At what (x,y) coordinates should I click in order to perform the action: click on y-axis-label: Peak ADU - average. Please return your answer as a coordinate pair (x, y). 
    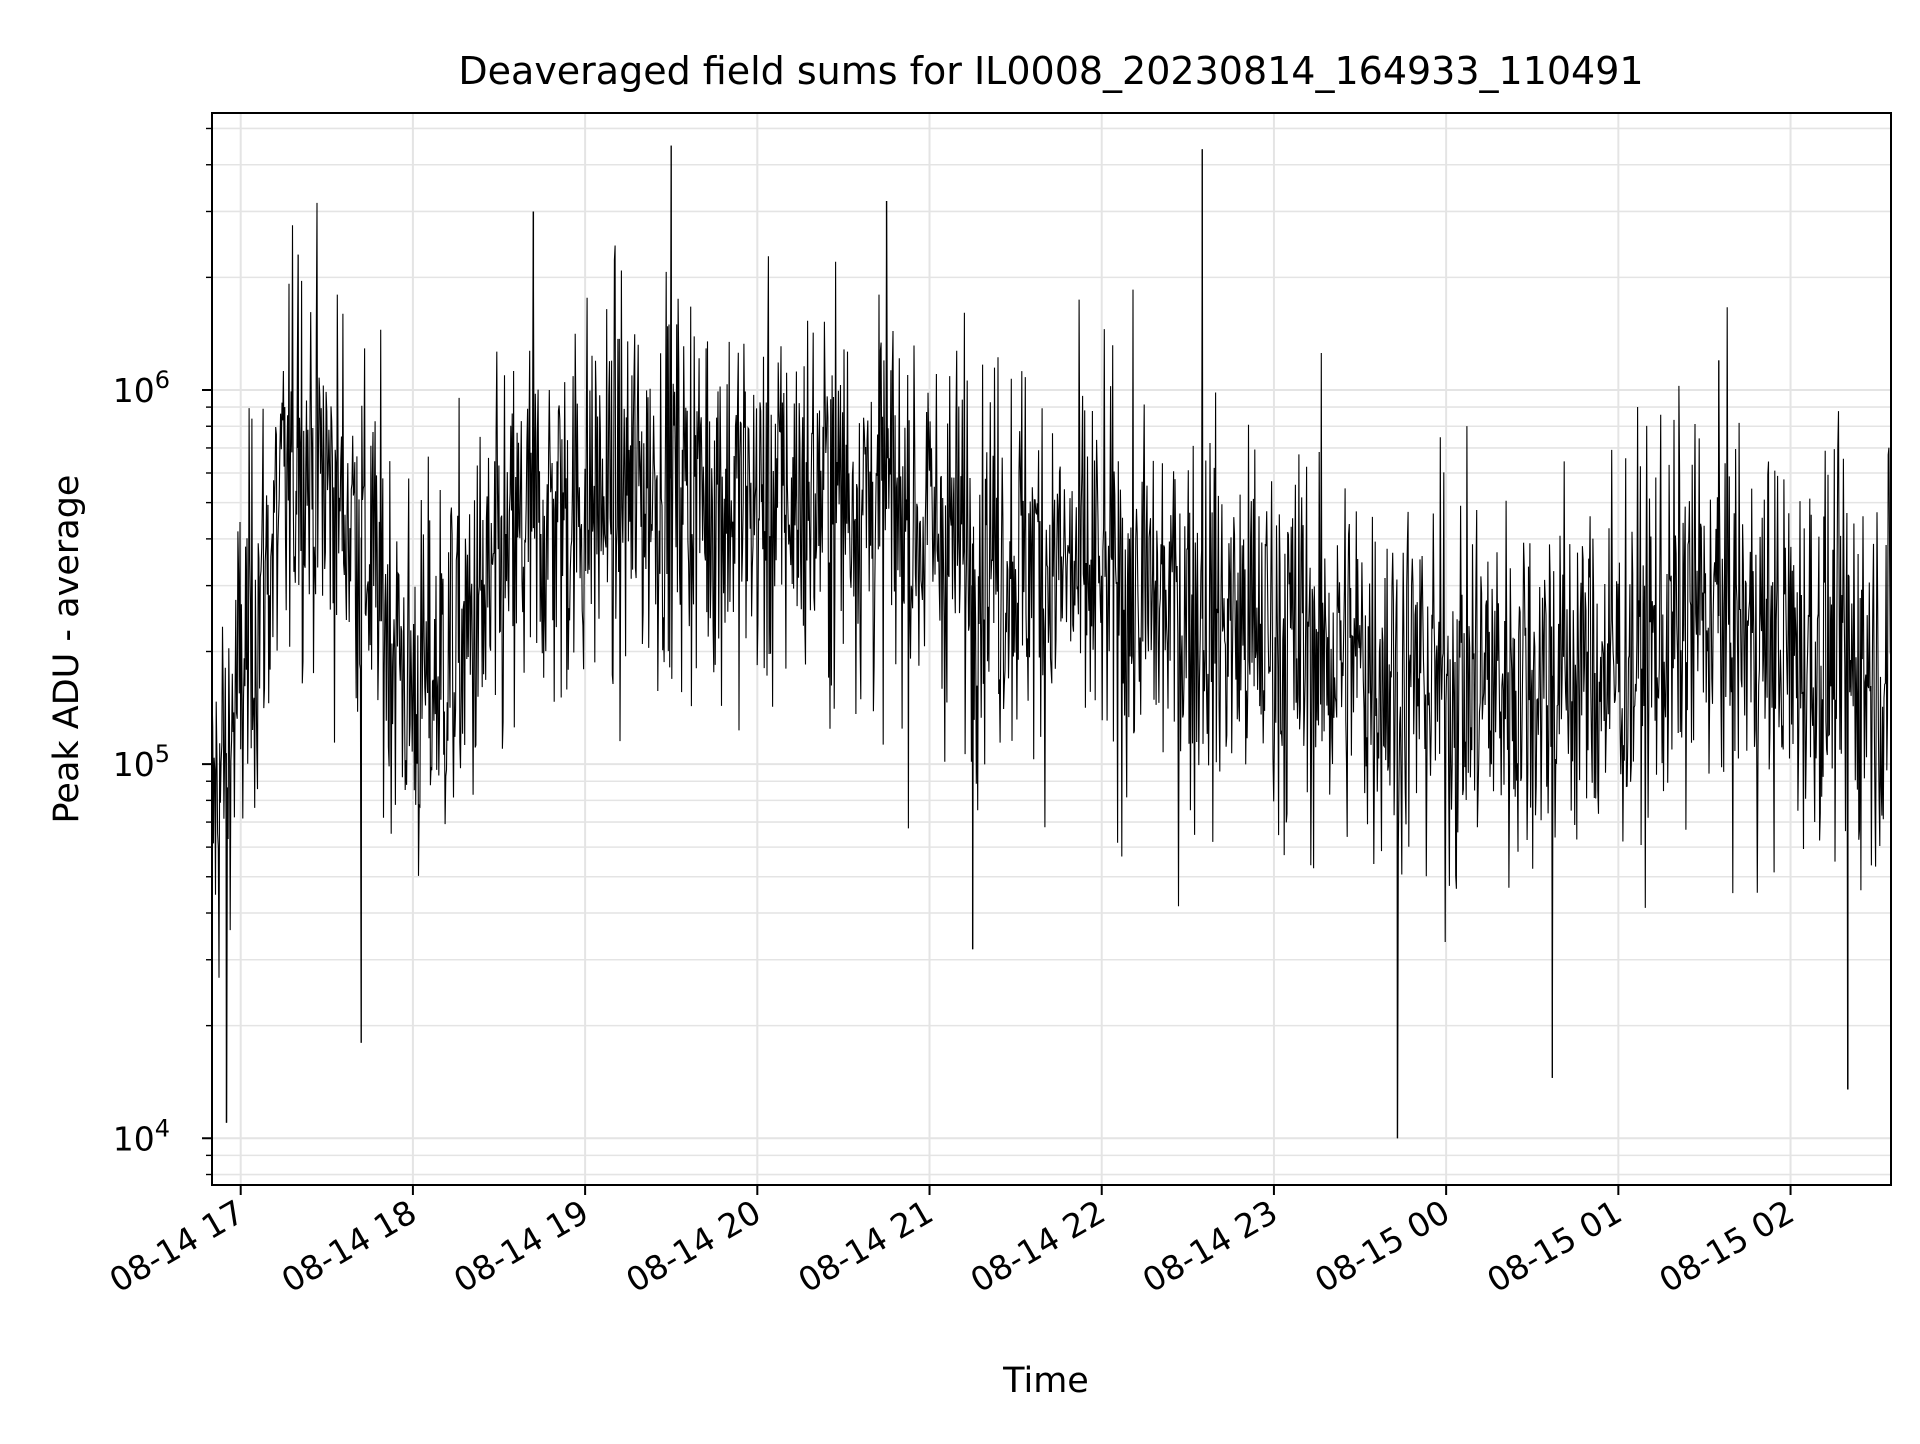
    Looking at the image, I should click on (67, 649).